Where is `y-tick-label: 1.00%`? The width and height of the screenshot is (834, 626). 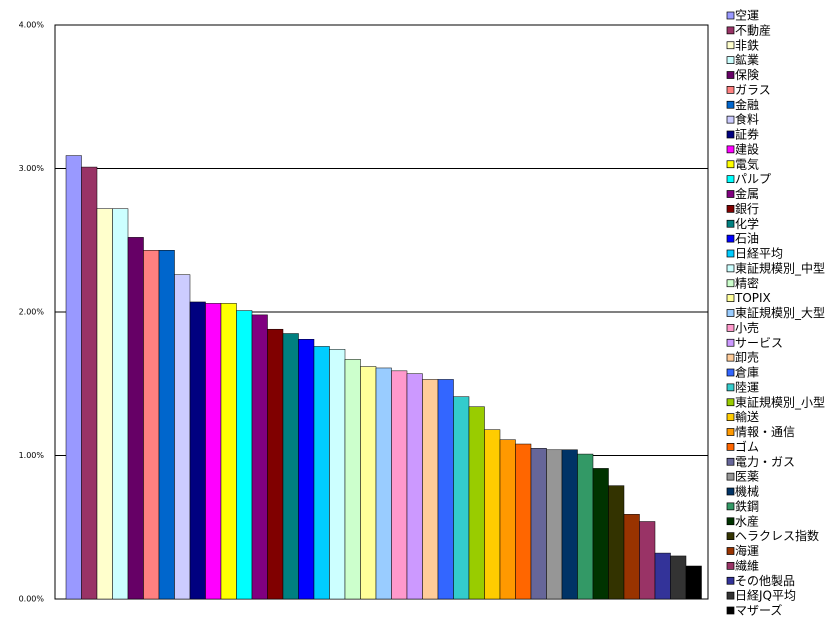
y-tick-label: 1.00% is located at coordinates (32, 455).